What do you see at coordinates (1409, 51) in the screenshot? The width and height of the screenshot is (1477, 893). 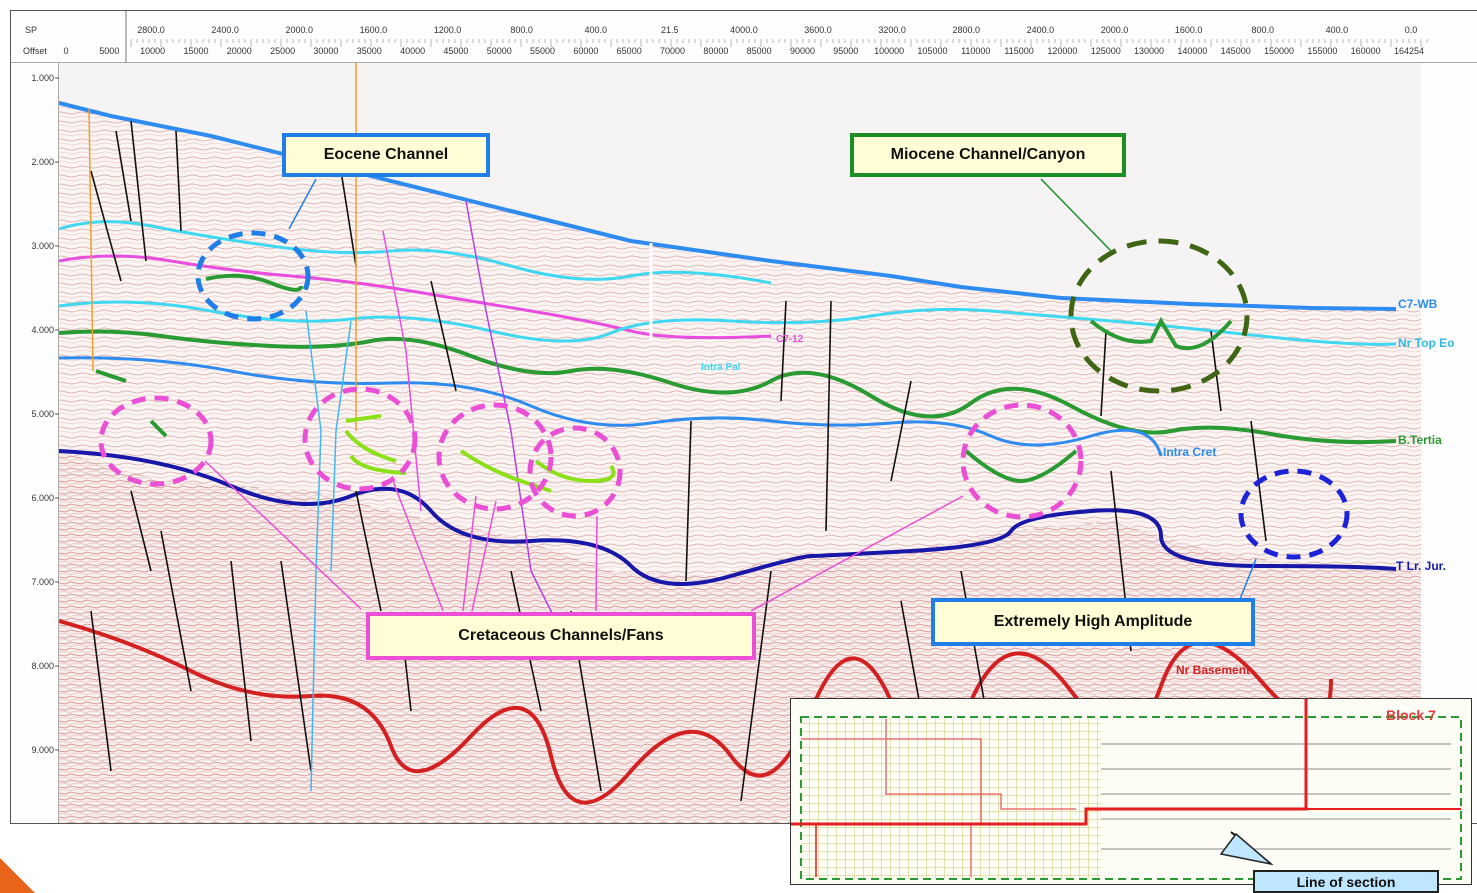 I see `offset-tick-label: 164254` at bounding box center [1409, 51].